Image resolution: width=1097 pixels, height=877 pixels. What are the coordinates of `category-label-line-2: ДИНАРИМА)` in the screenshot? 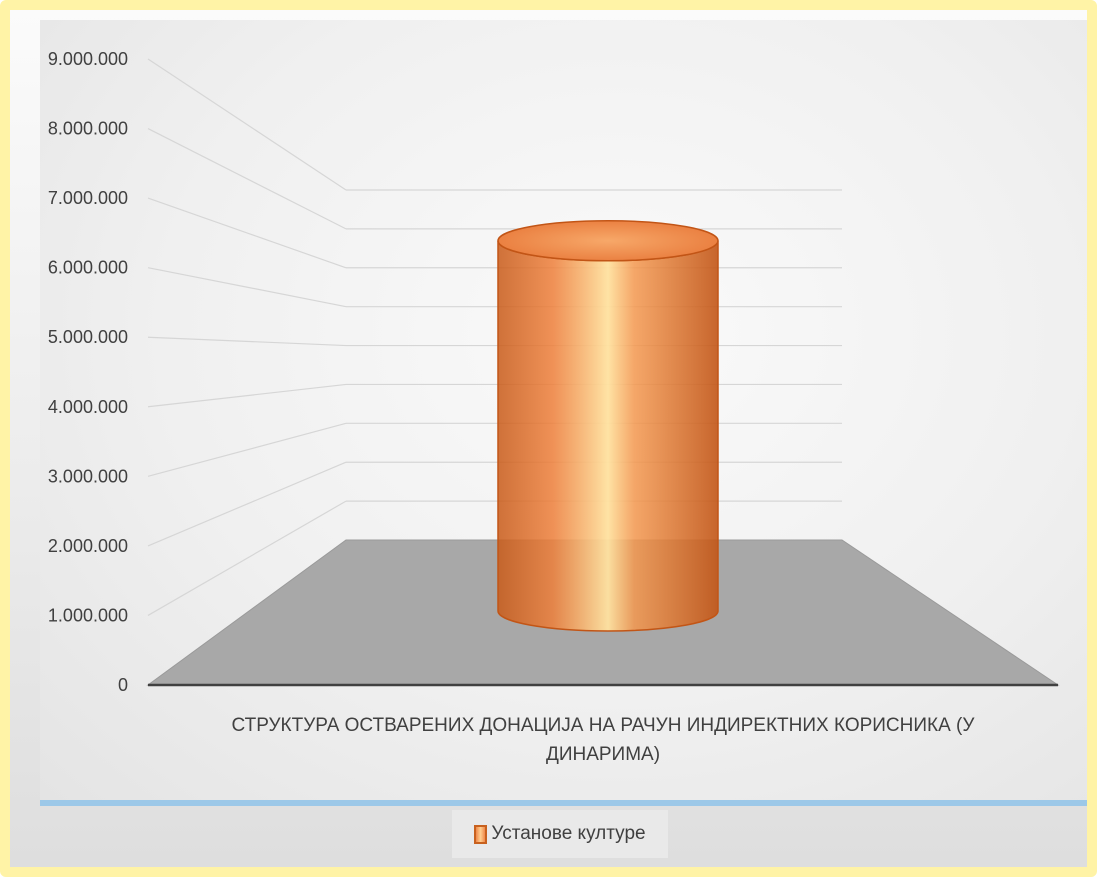 It's located at (603, 754).